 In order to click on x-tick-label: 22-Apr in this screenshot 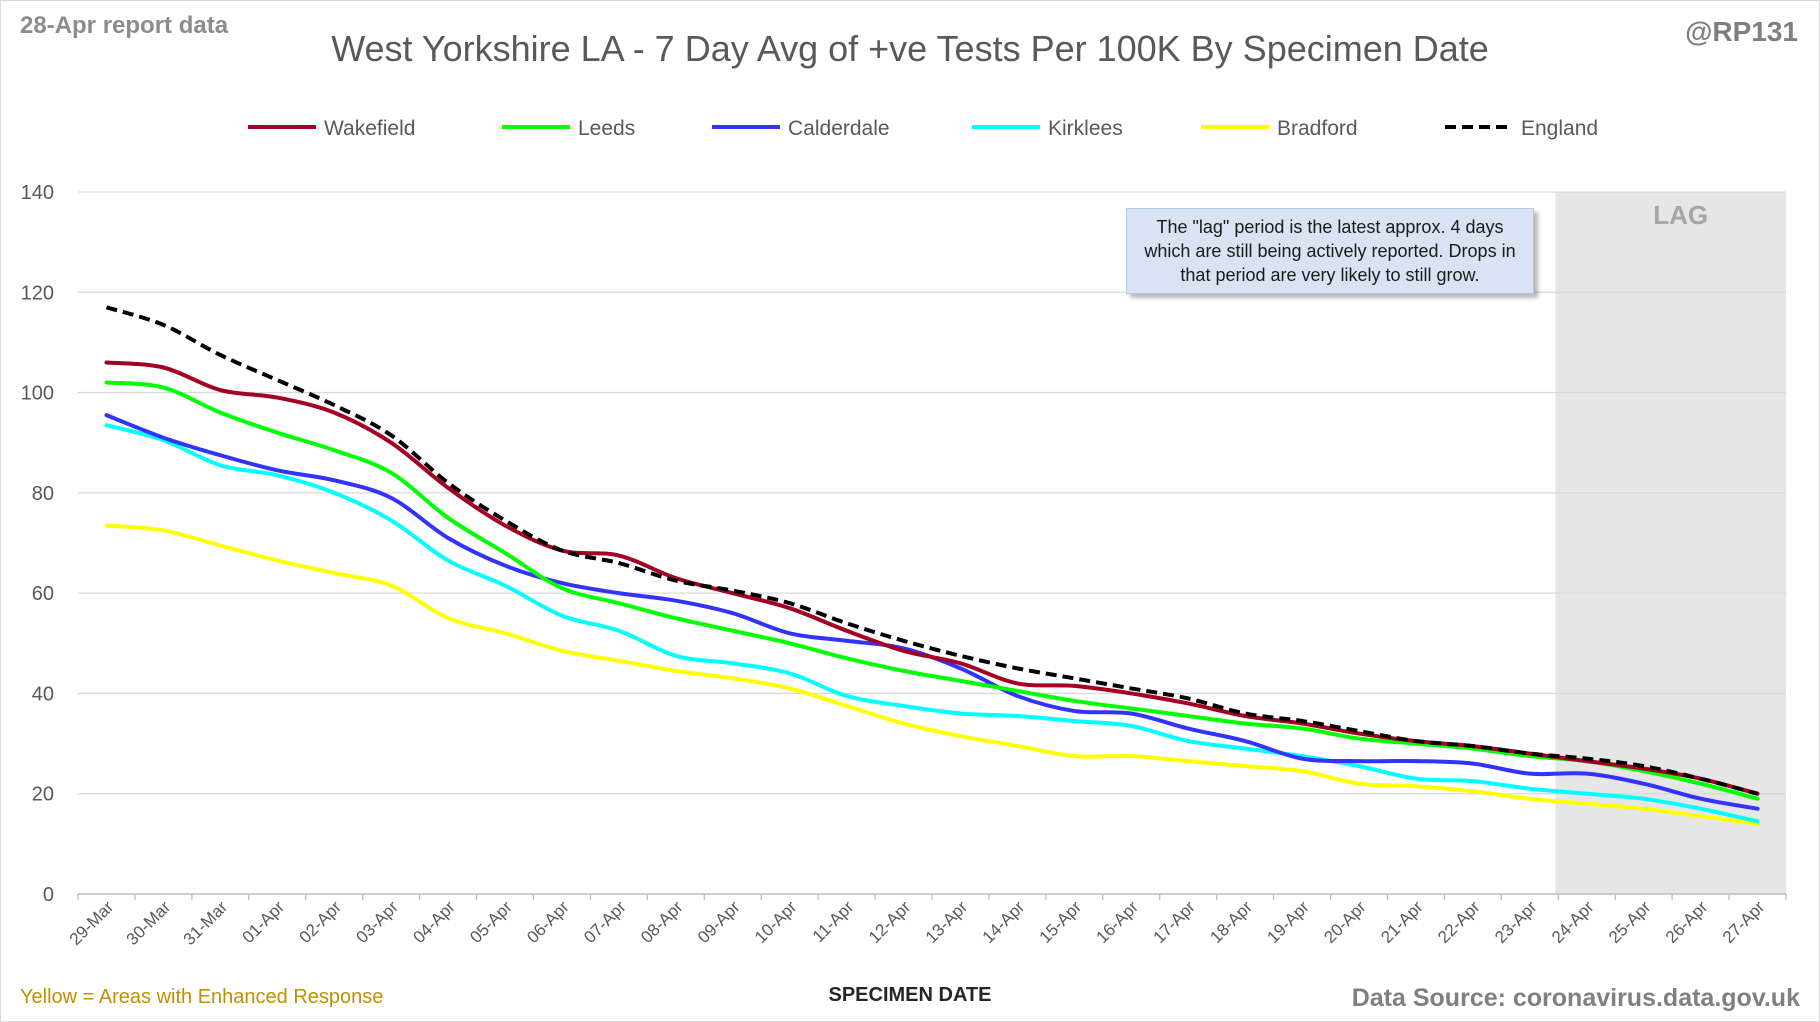, I will do `click(1459, 922)`.